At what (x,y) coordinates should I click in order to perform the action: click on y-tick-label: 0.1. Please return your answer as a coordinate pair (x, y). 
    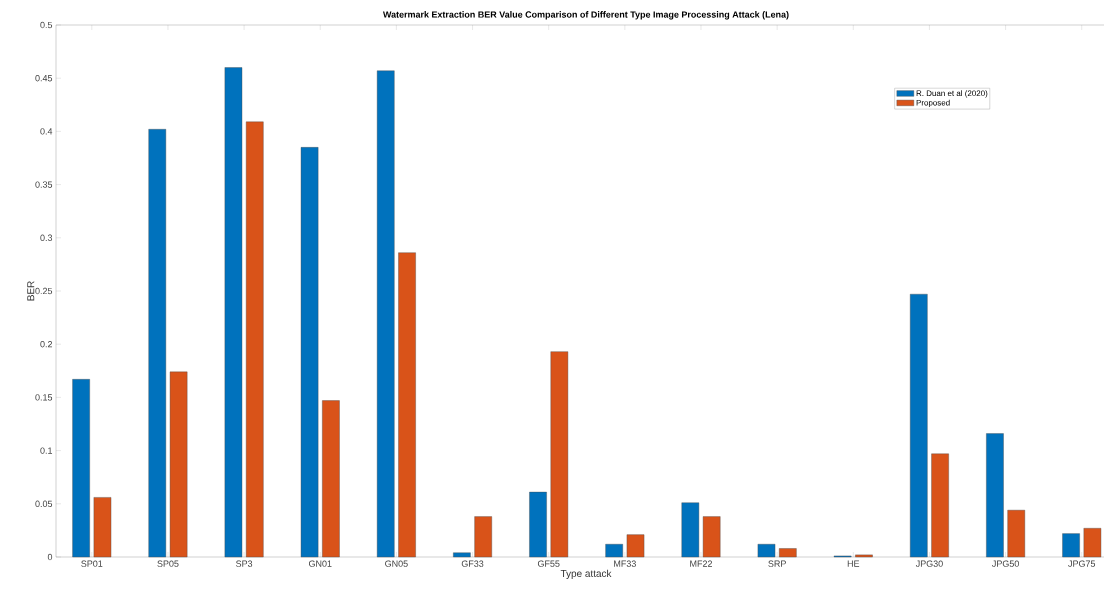
    Looking at the image, I should click on (46, 450).